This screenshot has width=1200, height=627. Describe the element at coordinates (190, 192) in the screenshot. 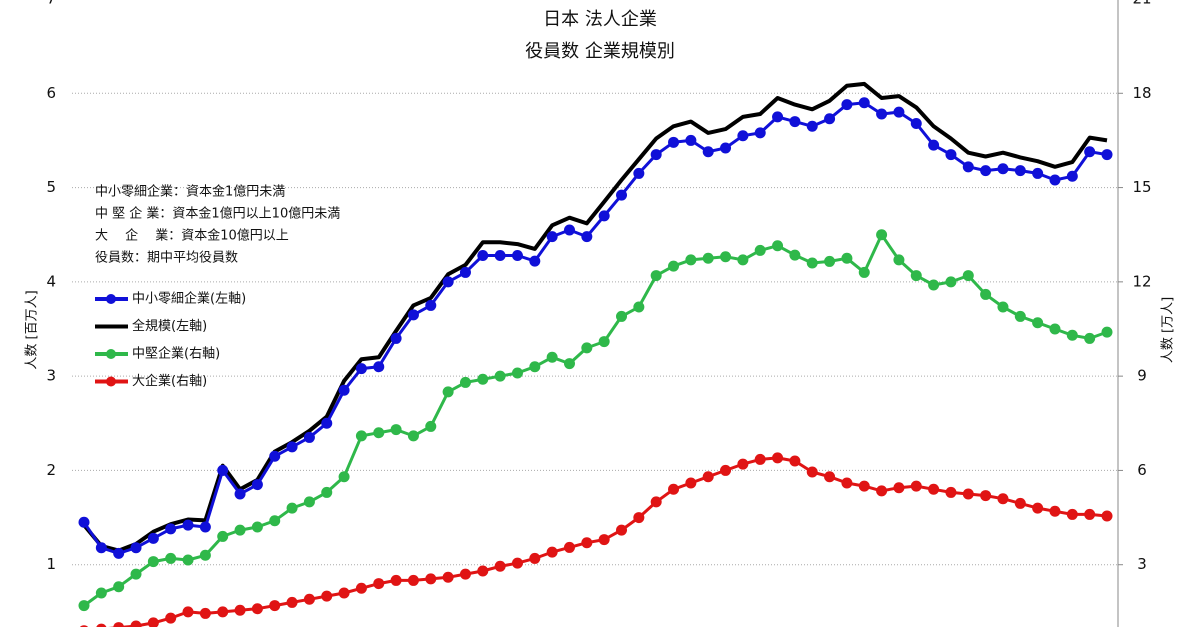

I see `annotation: 中小零細企業：資本金1億円未満` at that location.